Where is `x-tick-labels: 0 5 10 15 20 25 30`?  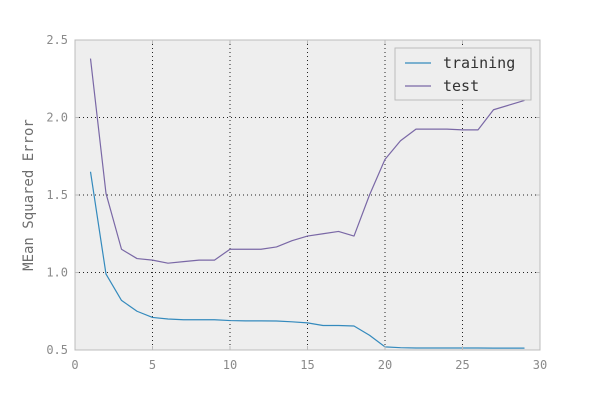 x-tick-labels: 0 5 10 15 20 25 30 is located at coordinates (309, 365).